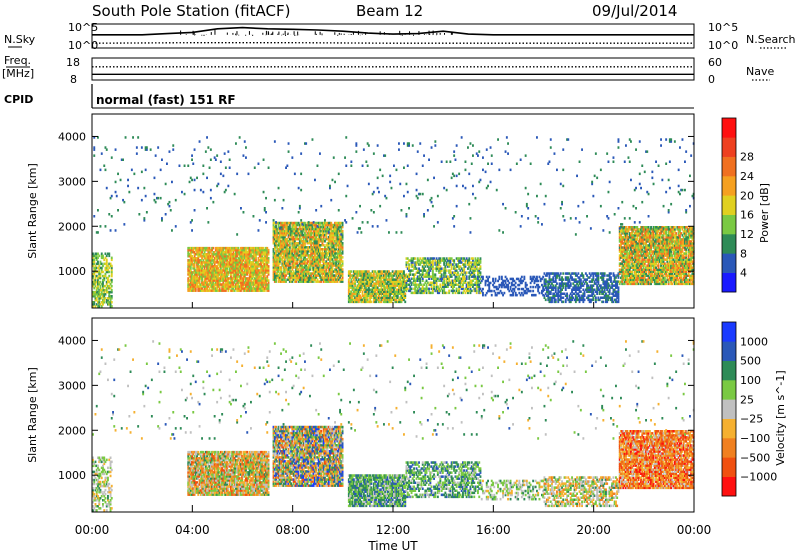 The image size is (800, 558). Describe the element at coordinates (393, 31) in the screenshot. I see `noise-line-sky` at that location.